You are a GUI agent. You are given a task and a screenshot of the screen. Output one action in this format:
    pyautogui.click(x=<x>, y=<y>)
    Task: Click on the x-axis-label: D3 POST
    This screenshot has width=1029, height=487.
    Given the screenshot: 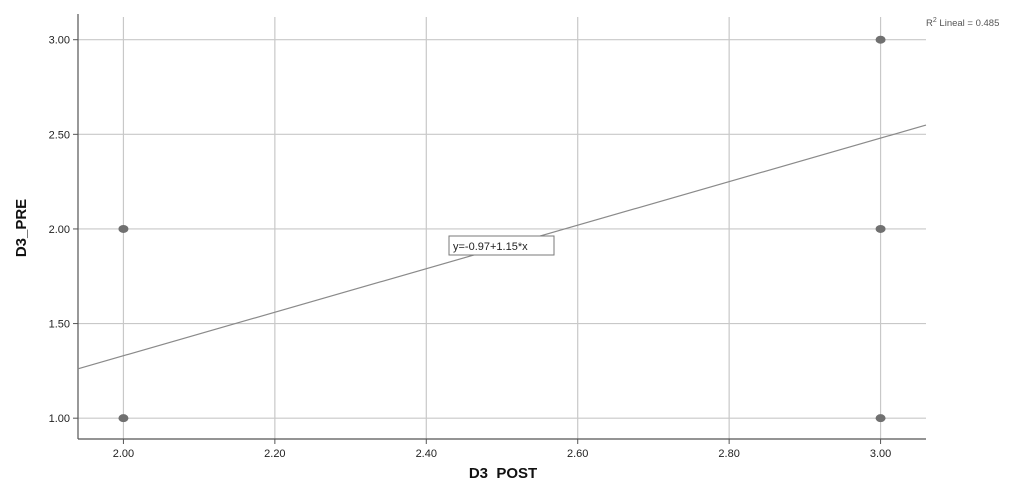 What is the action you would take?
    pyautogui.click(x=503, y=473)
    